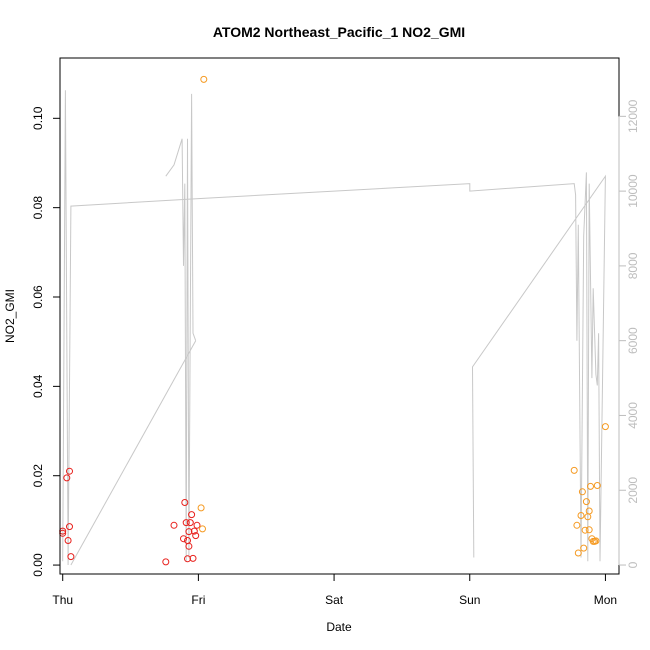  What do you see at coordinates (46, 341) in the screenshot?
I see `y-axis-left: 0.00 0.02 0.04 0.06 0.08 0.10` at bounding box center [46, 341].